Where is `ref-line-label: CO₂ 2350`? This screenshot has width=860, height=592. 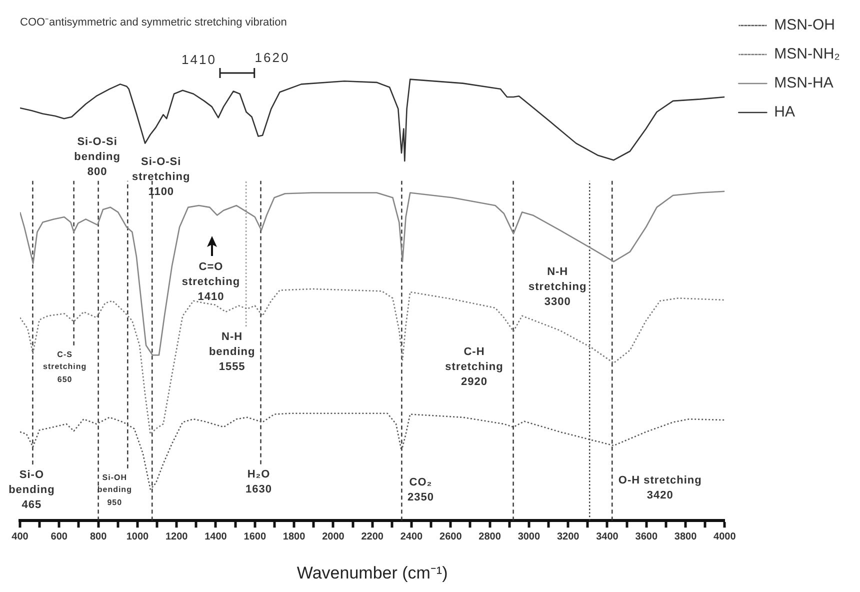
ref-line-label: CO₂ 2350 is located at coordinates (420, 490).